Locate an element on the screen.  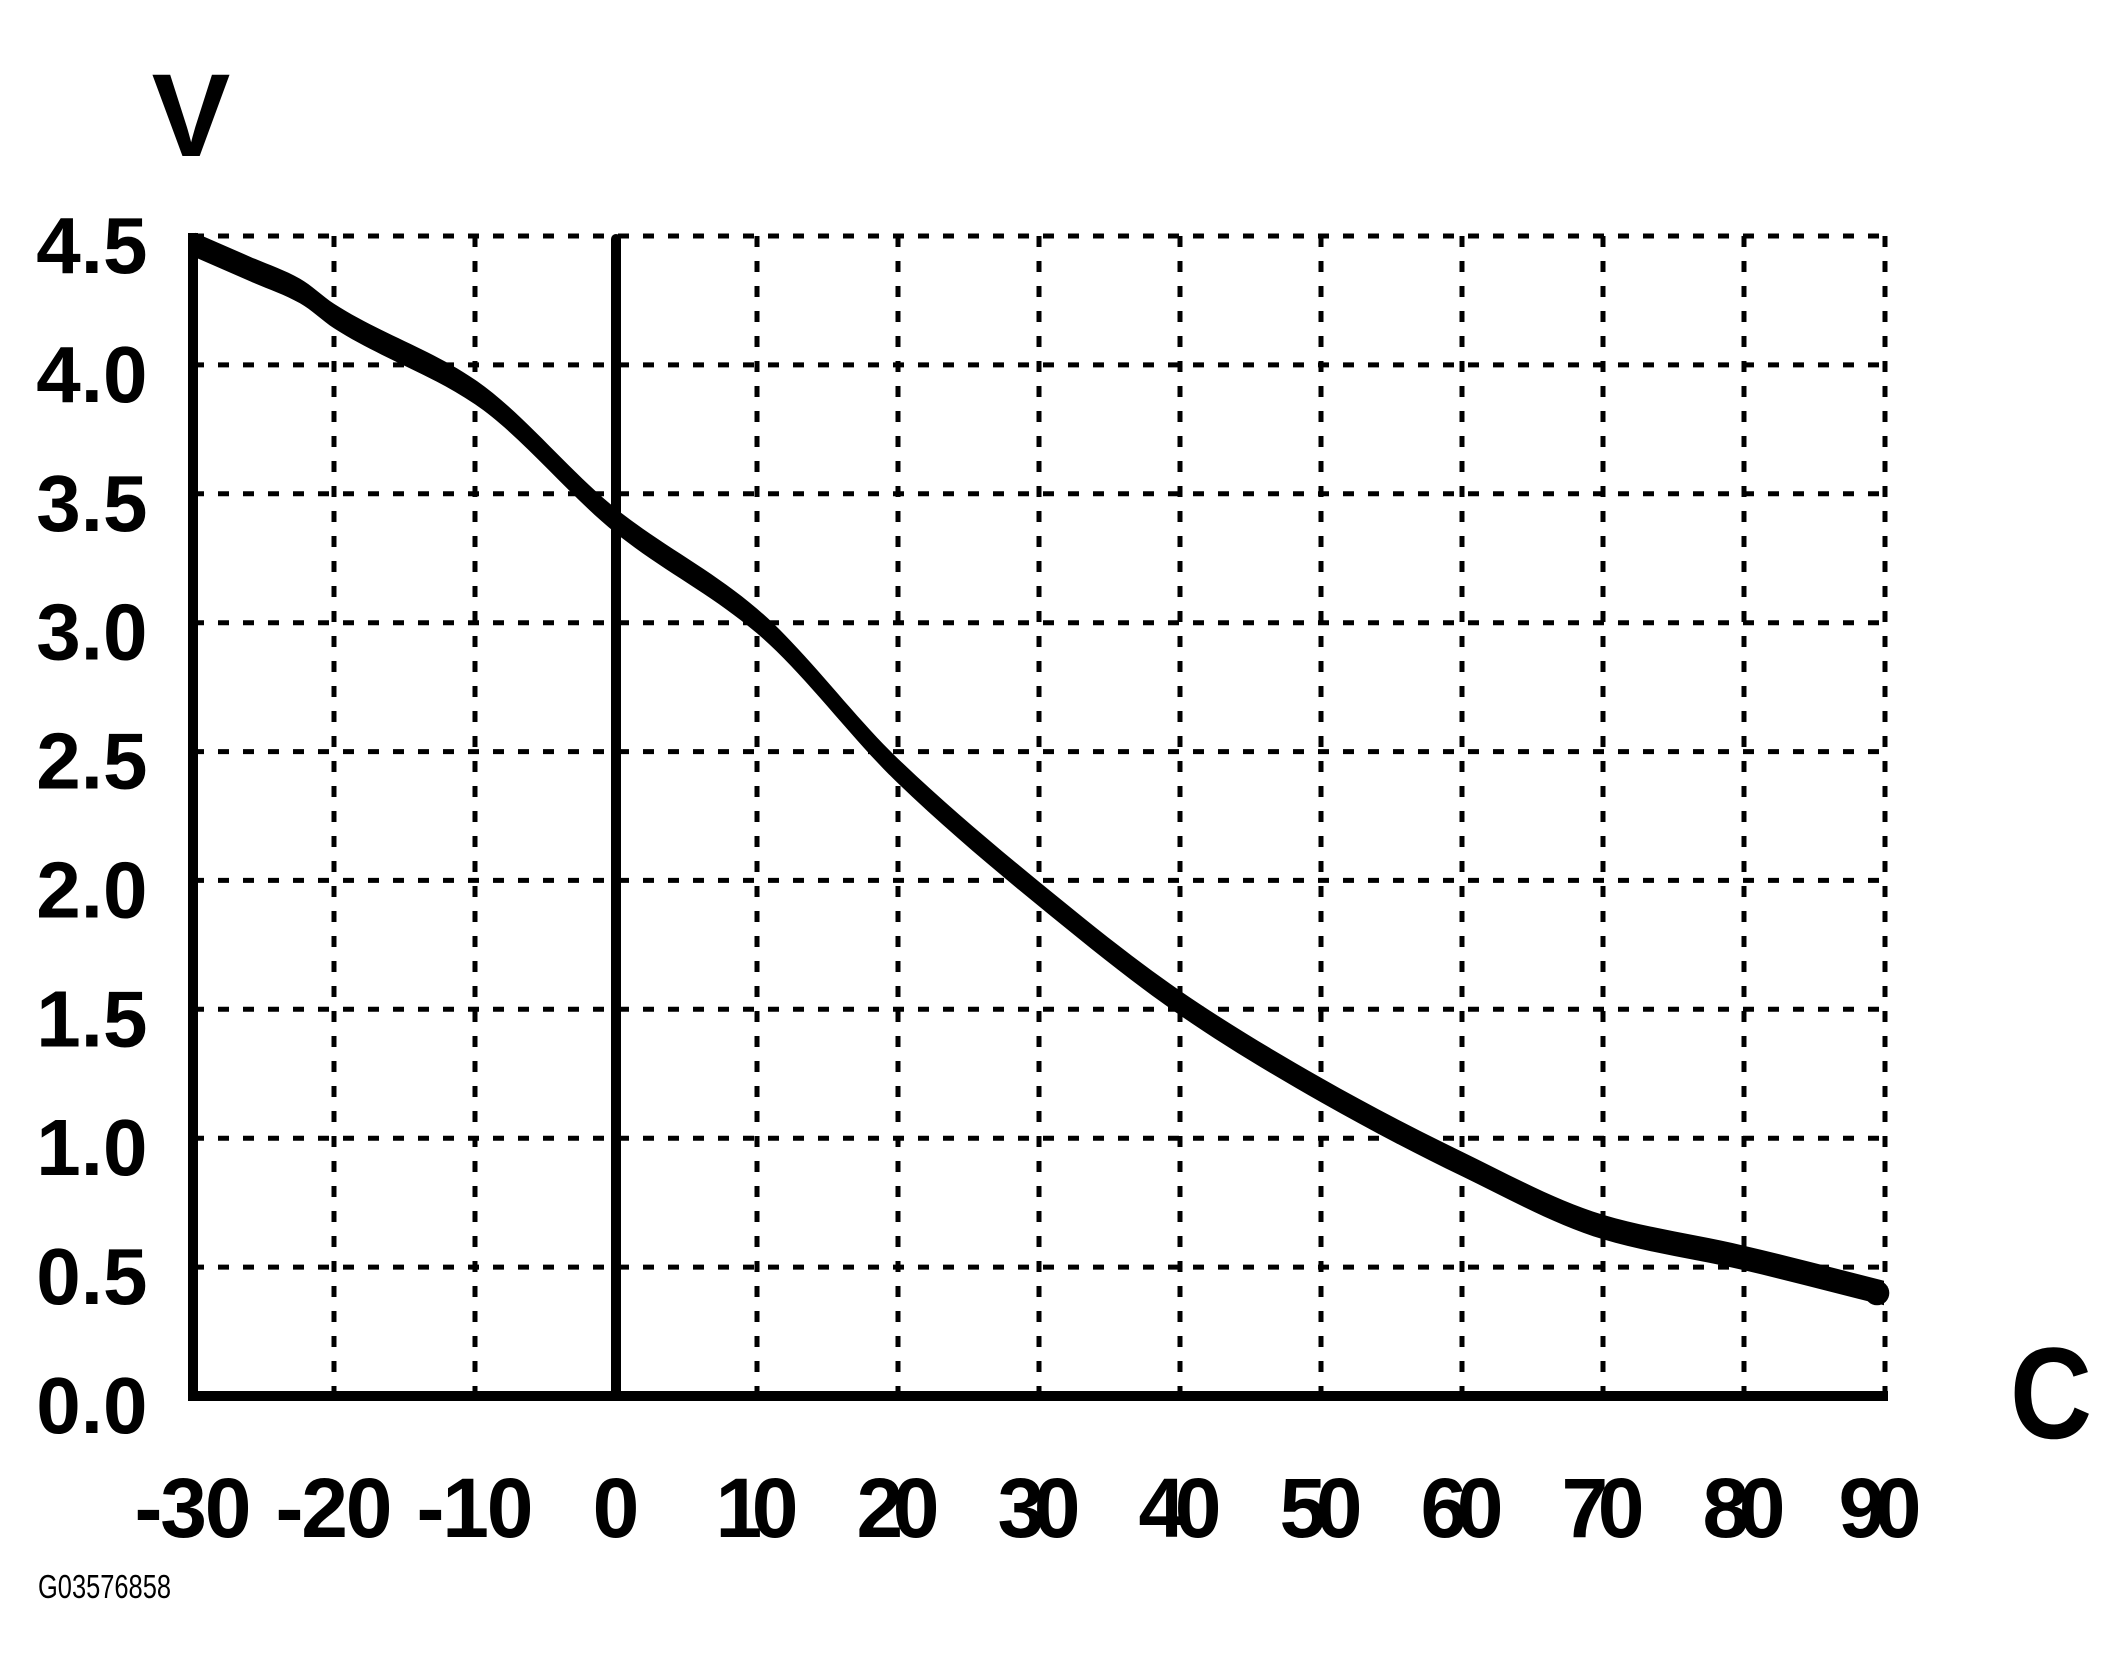
svg-text: 1.0 is located at coordinates (91, 1147).